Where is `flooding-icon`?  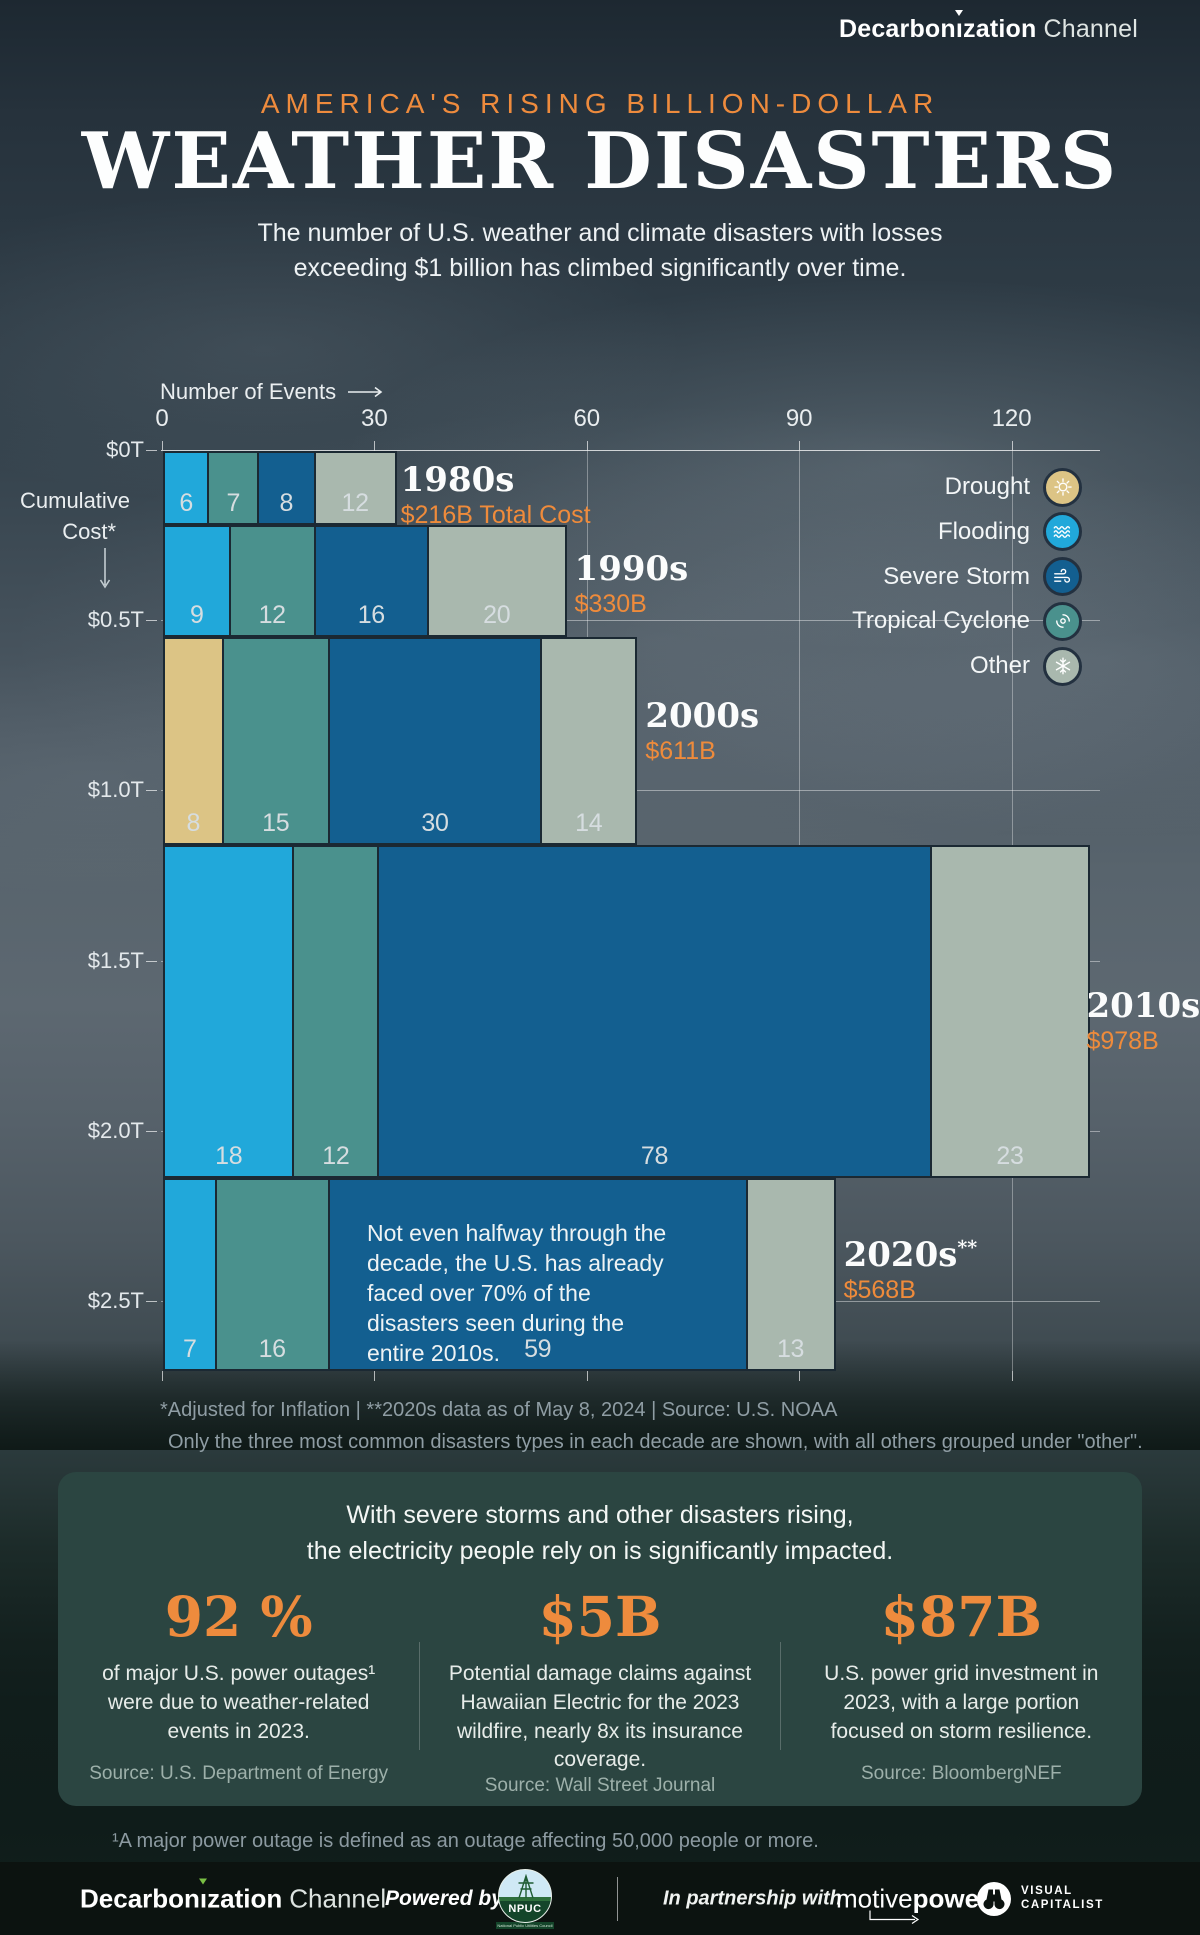
flooding-icon is located at coordinates (1062, 532).